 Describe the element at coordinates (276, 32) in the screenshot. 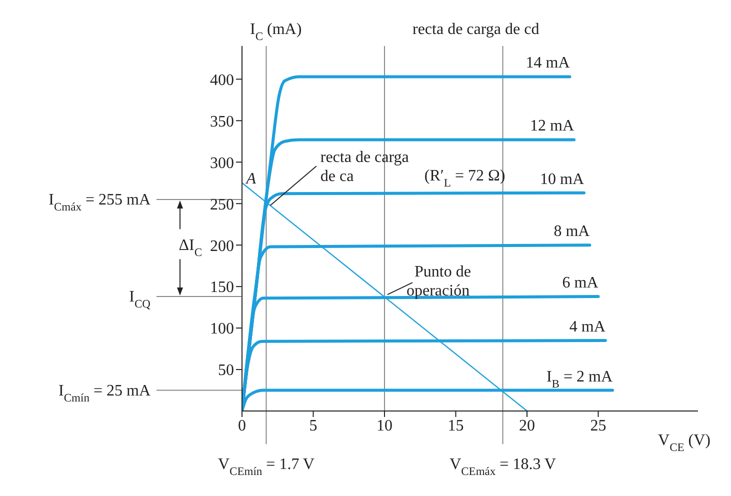

I see `y-axis-title: I$_{C}$ (mA)` at that location.